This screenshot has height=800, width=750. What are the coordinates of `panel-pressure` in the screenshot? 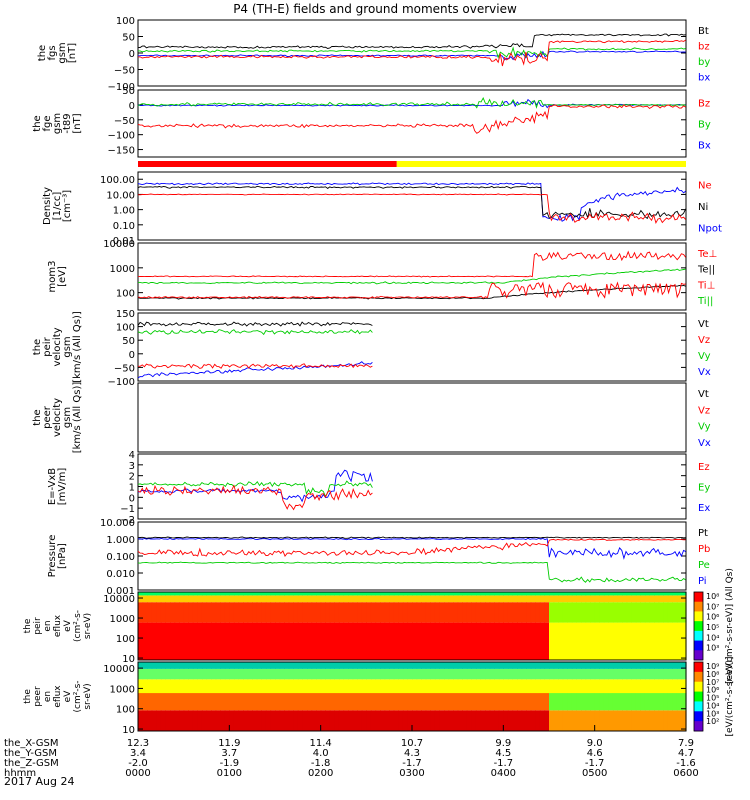 It's located at (412, 556).